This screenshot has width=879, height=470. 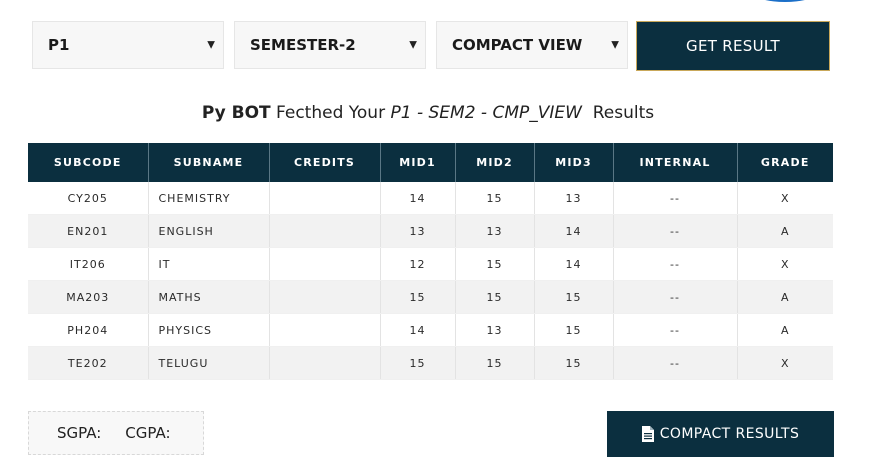 I want to click on gpa-summary: SGPA: CGPA:, so click(x=116, y=433).